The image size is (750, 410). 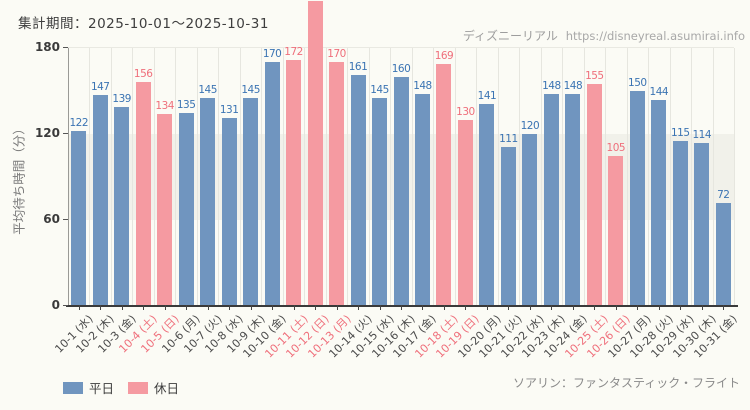 I want to click on bar-value-label: 120, so click(x=530, y=126).